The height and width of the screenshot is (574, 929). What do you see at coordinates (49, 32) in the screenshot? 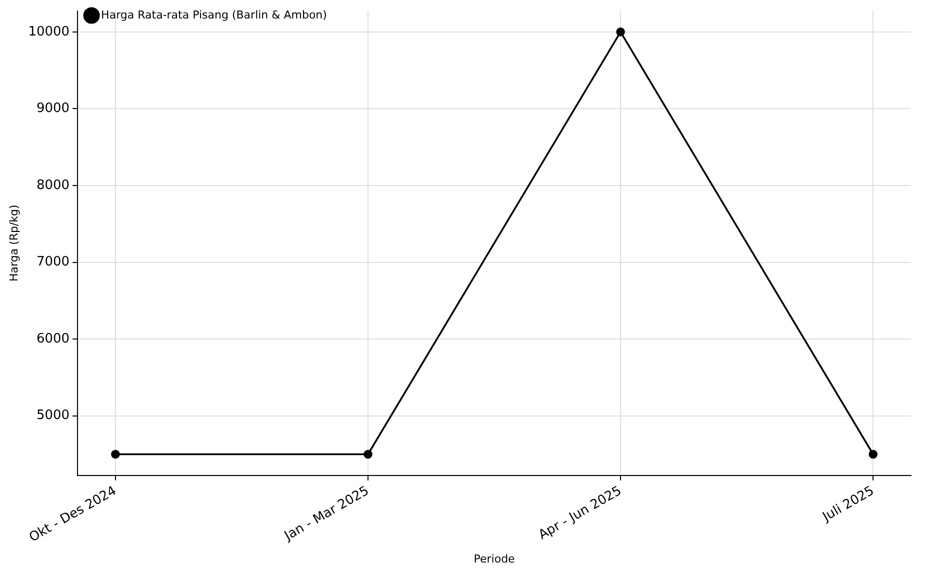
I see `y-tick-label: 10000` at bounding box center [49, 32].